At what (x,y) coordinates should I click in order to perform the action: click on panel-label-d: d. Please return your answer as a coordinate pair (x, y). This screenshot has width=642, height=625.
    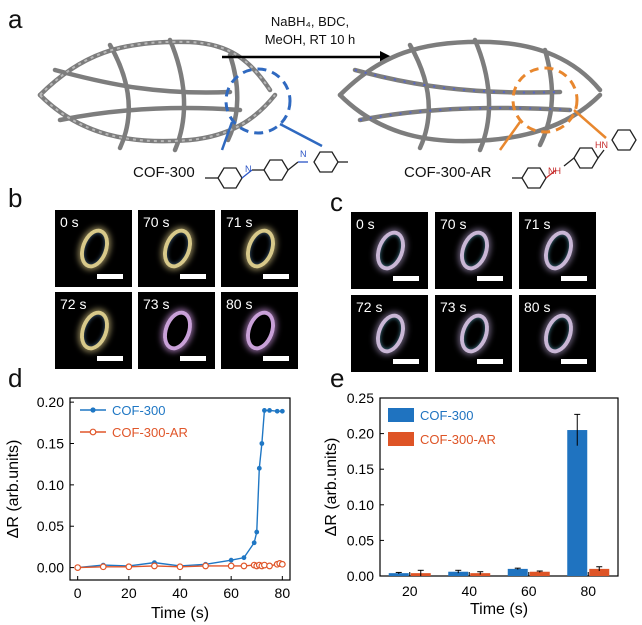
    Looking at the image, I should click on (15, 378).